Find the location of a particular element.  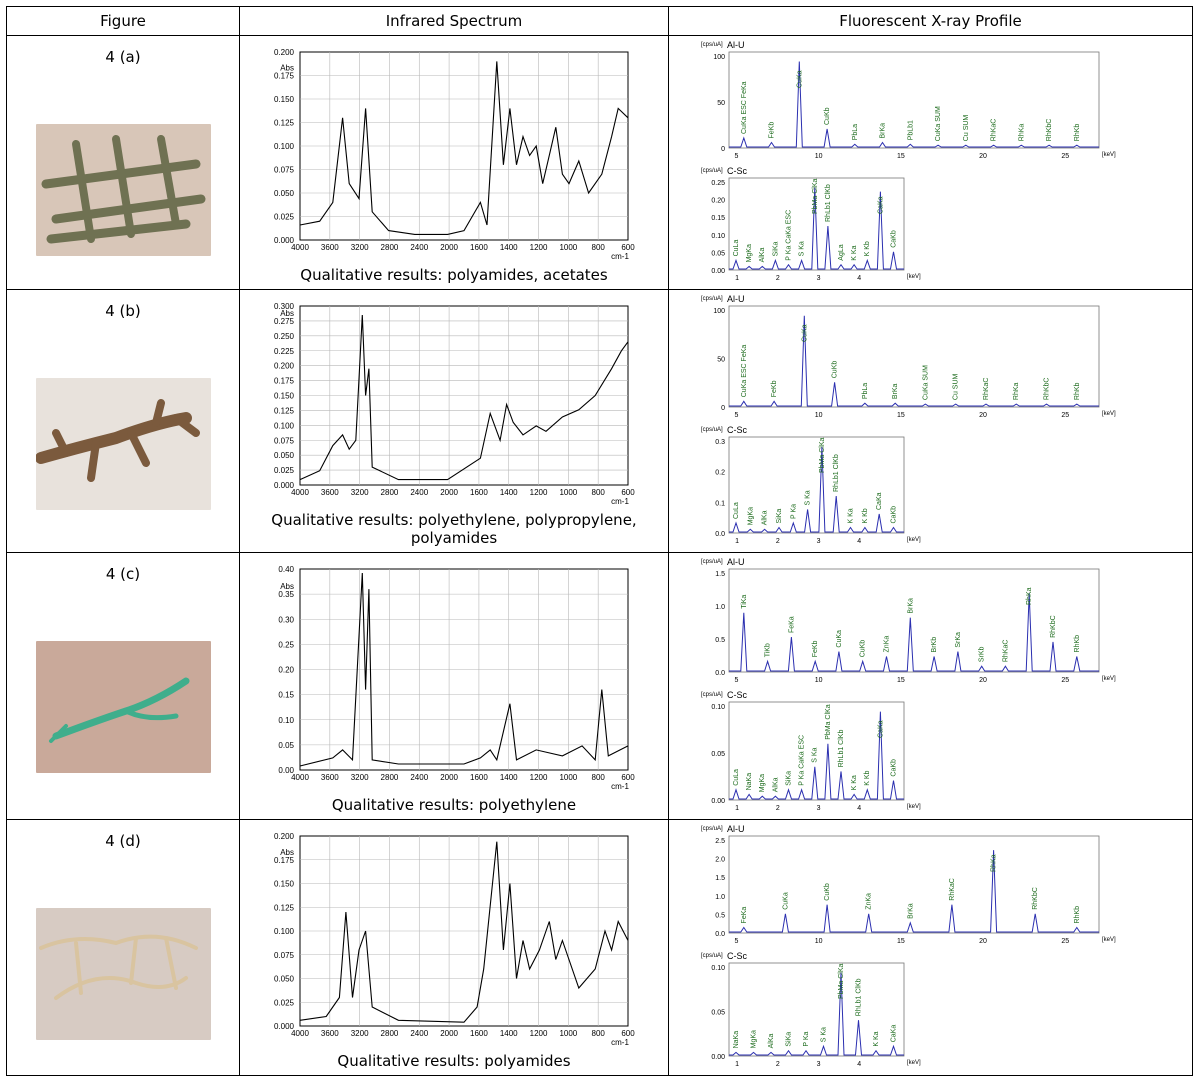

xrf-title: Al-U is located at coordinates (736, 829).